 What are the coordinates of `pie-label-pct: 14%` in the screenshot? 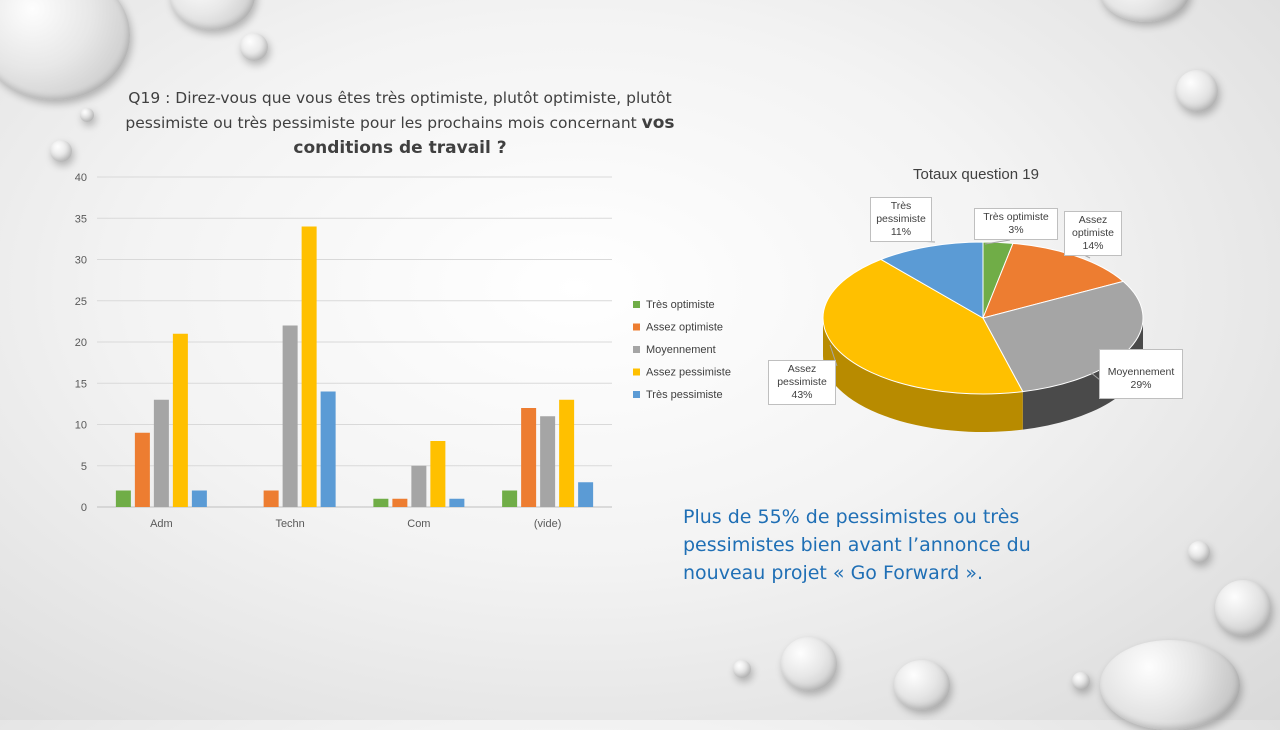 It's located at (1093, 246).